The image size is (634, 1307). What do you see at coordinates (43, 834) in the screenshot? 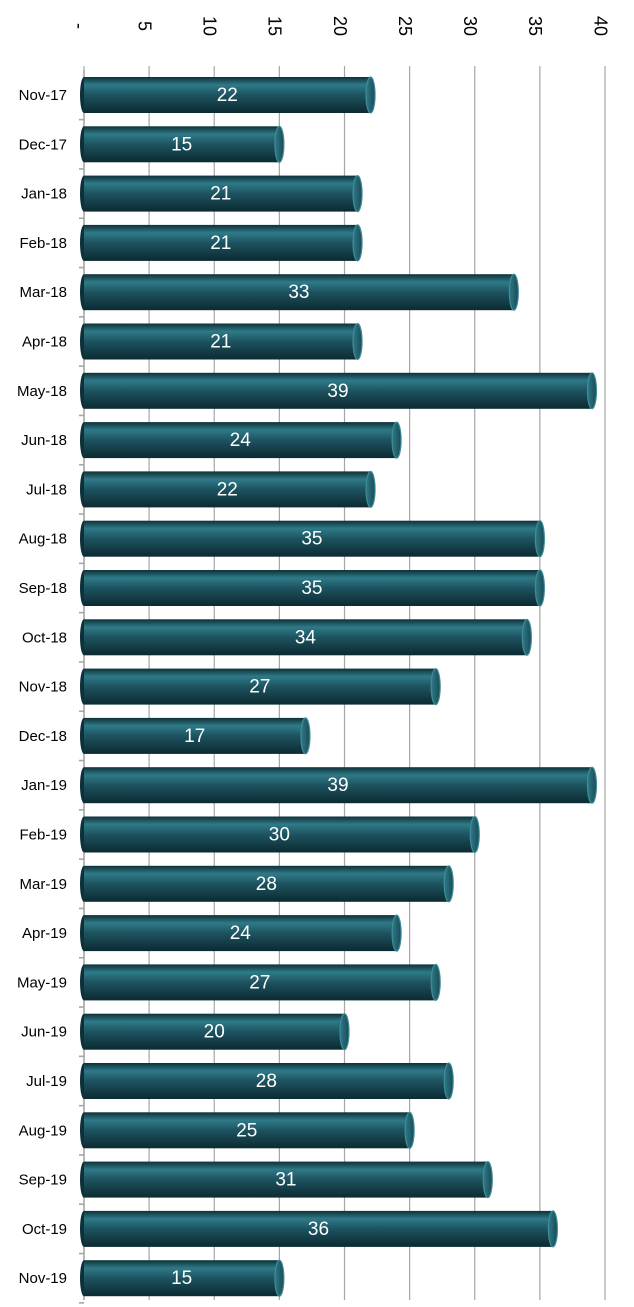
I see `category-label: Feb-19` at bounding box center [43, 834].